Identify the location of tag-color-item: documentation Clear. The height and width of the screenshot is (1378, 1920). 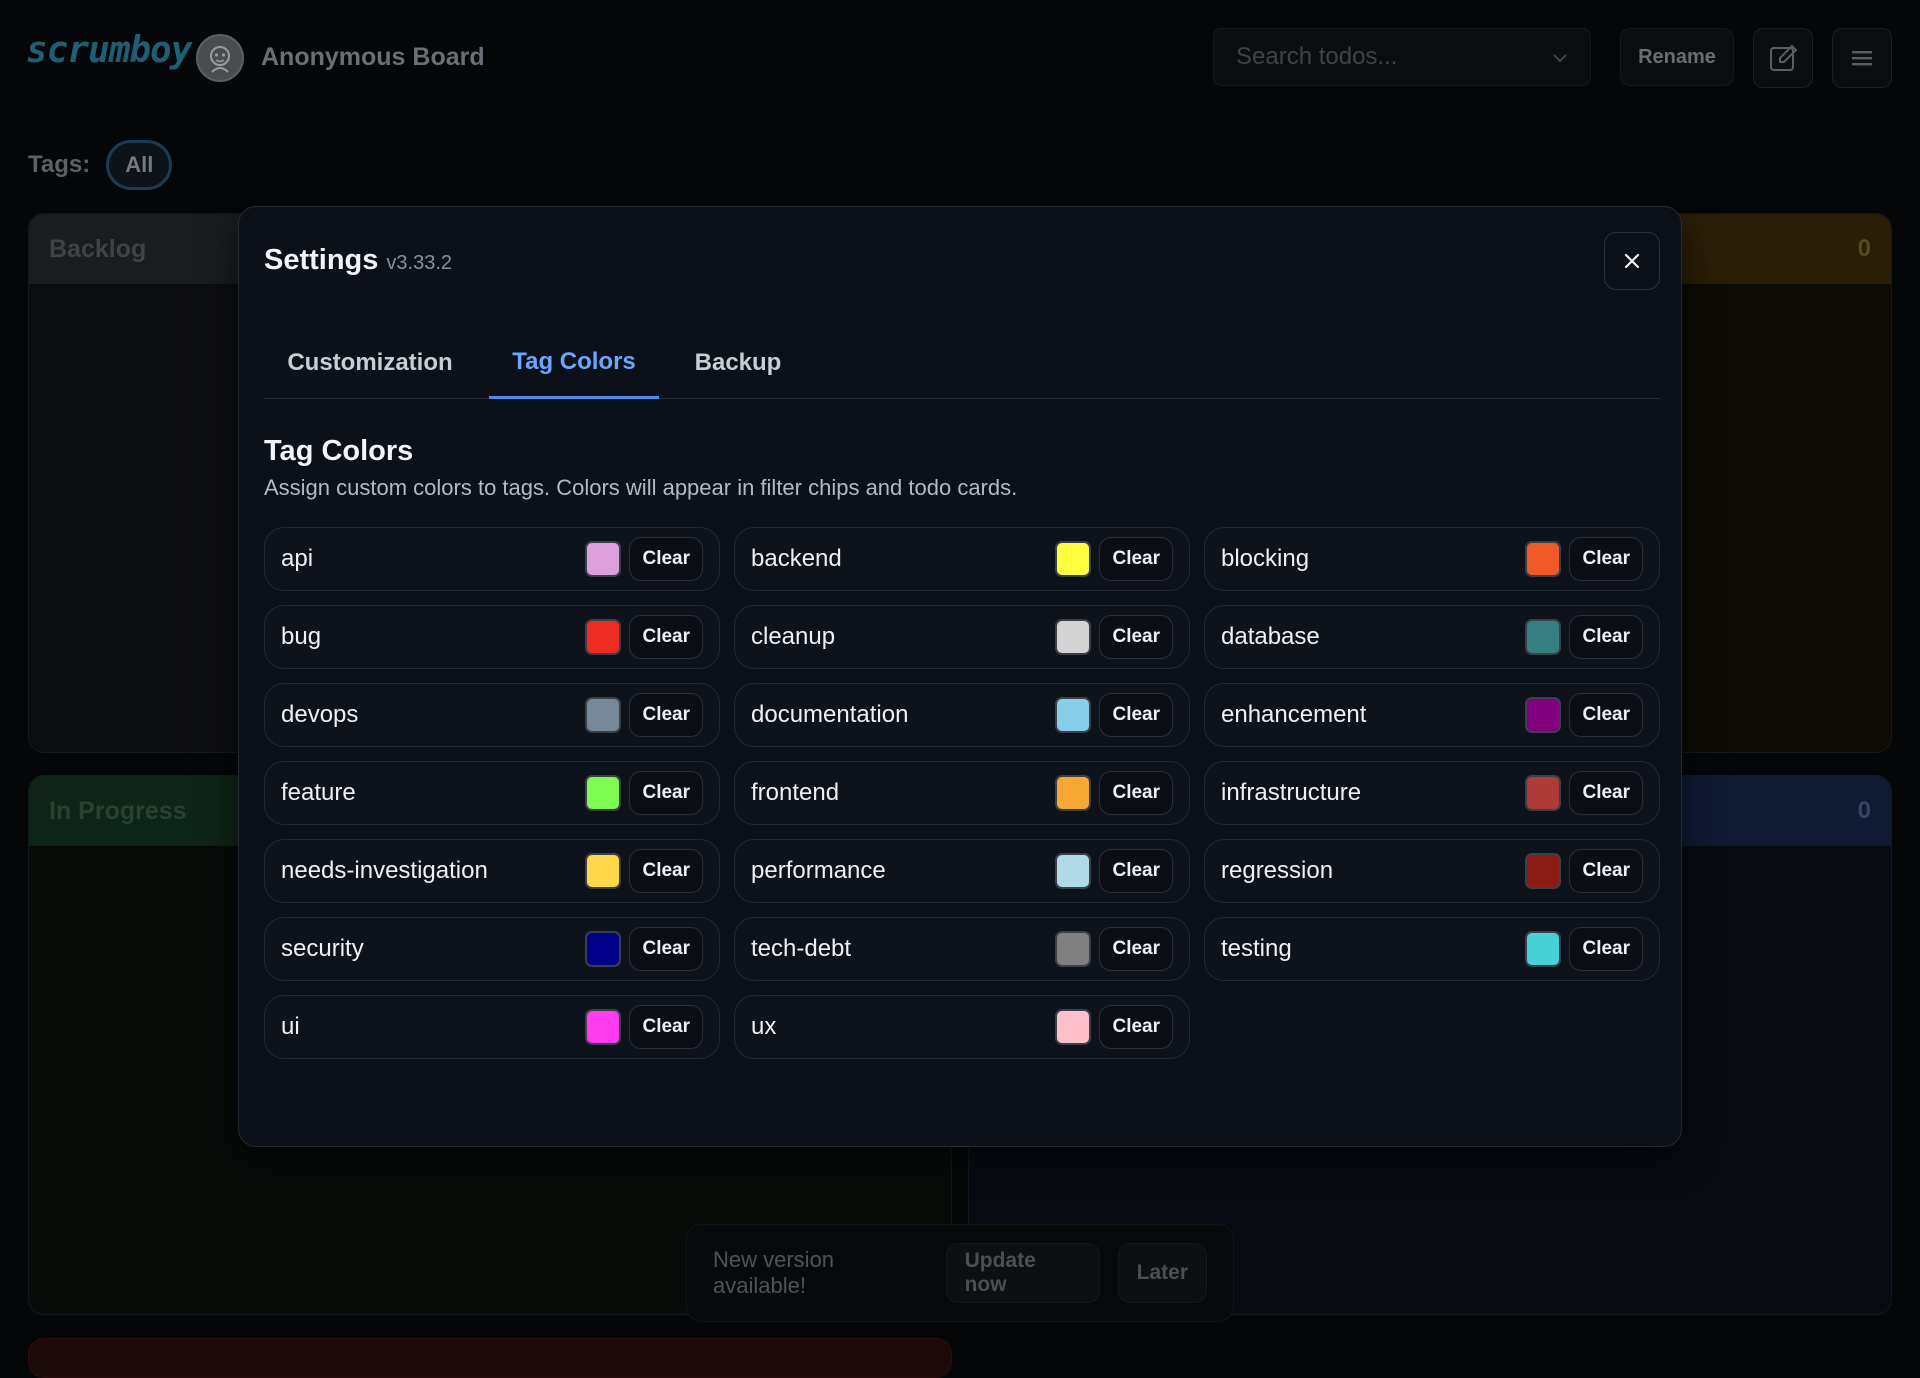
(962, 715).